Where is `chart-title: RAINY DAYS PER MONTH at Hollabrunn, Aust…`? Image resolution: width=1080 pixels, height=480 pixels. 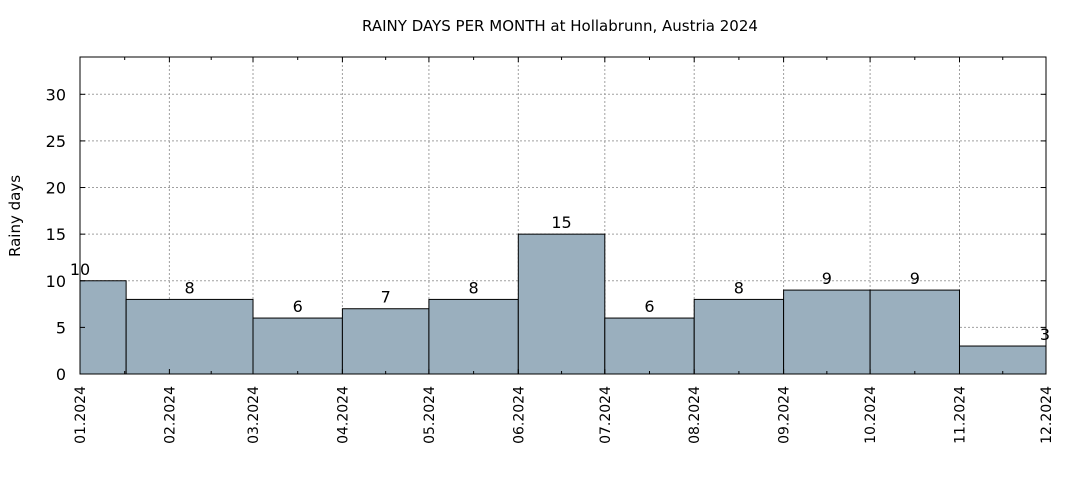 chart-title: RAINY DAYS PER MONTH at Hollabrunn, Aust… is located at coordinates (560, 26).